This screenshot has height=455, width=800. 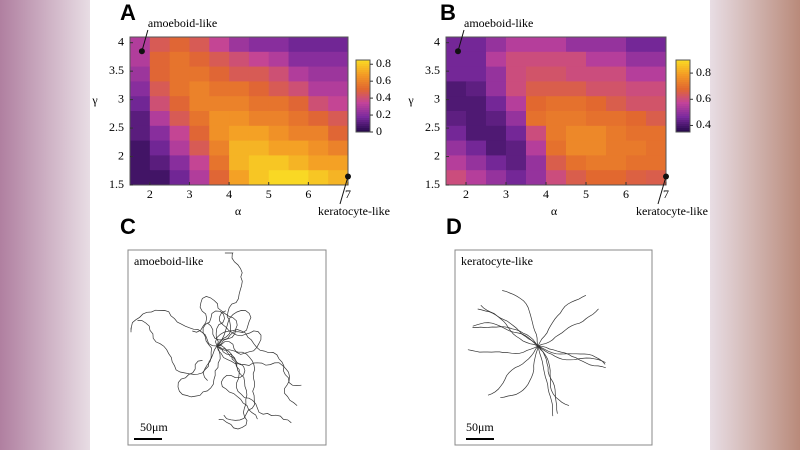 I want to click on x-tick-label: 7, so click(x=666, y=194).